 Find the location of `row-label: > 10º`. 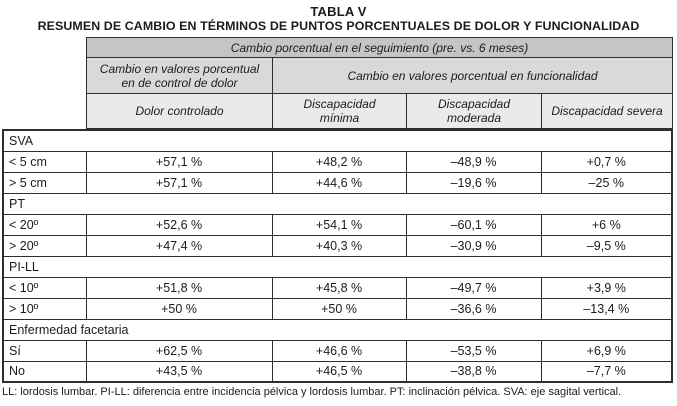

row-label: > 10º is located at coordinates (44, 308).